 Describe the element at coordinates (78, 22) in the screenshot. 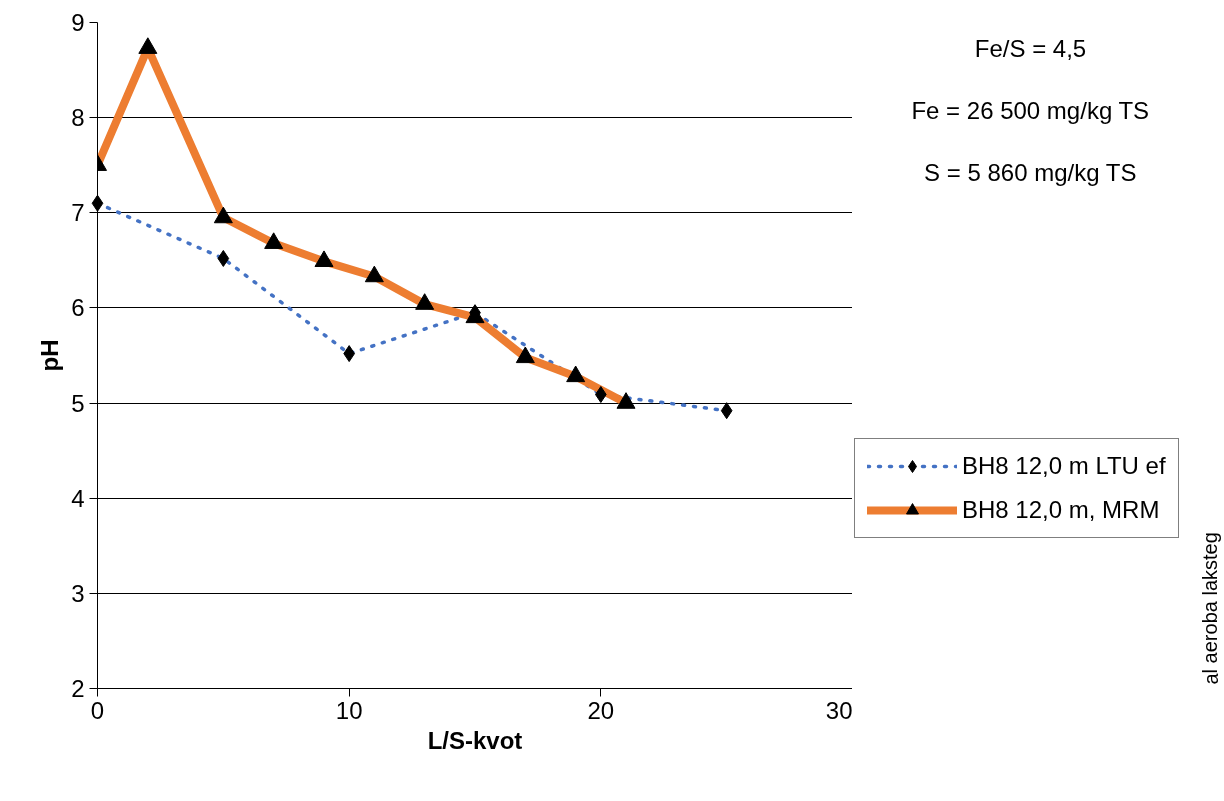

I see `y-tick-label: 9` at that location.